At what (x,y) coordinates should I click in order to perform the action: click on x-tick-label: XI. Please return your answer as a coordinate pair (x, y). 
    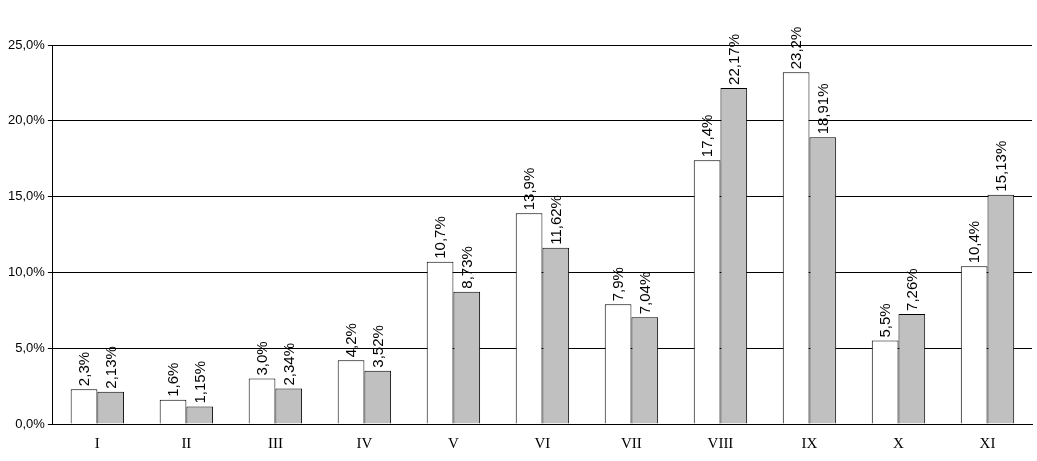
    Looking at the image, I should click on (987, 442).